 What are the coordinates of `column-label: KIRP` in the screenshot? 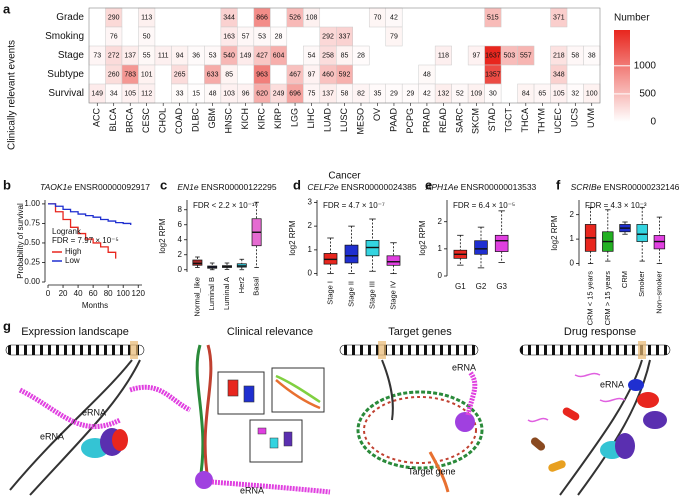 It's located at (278, 118).